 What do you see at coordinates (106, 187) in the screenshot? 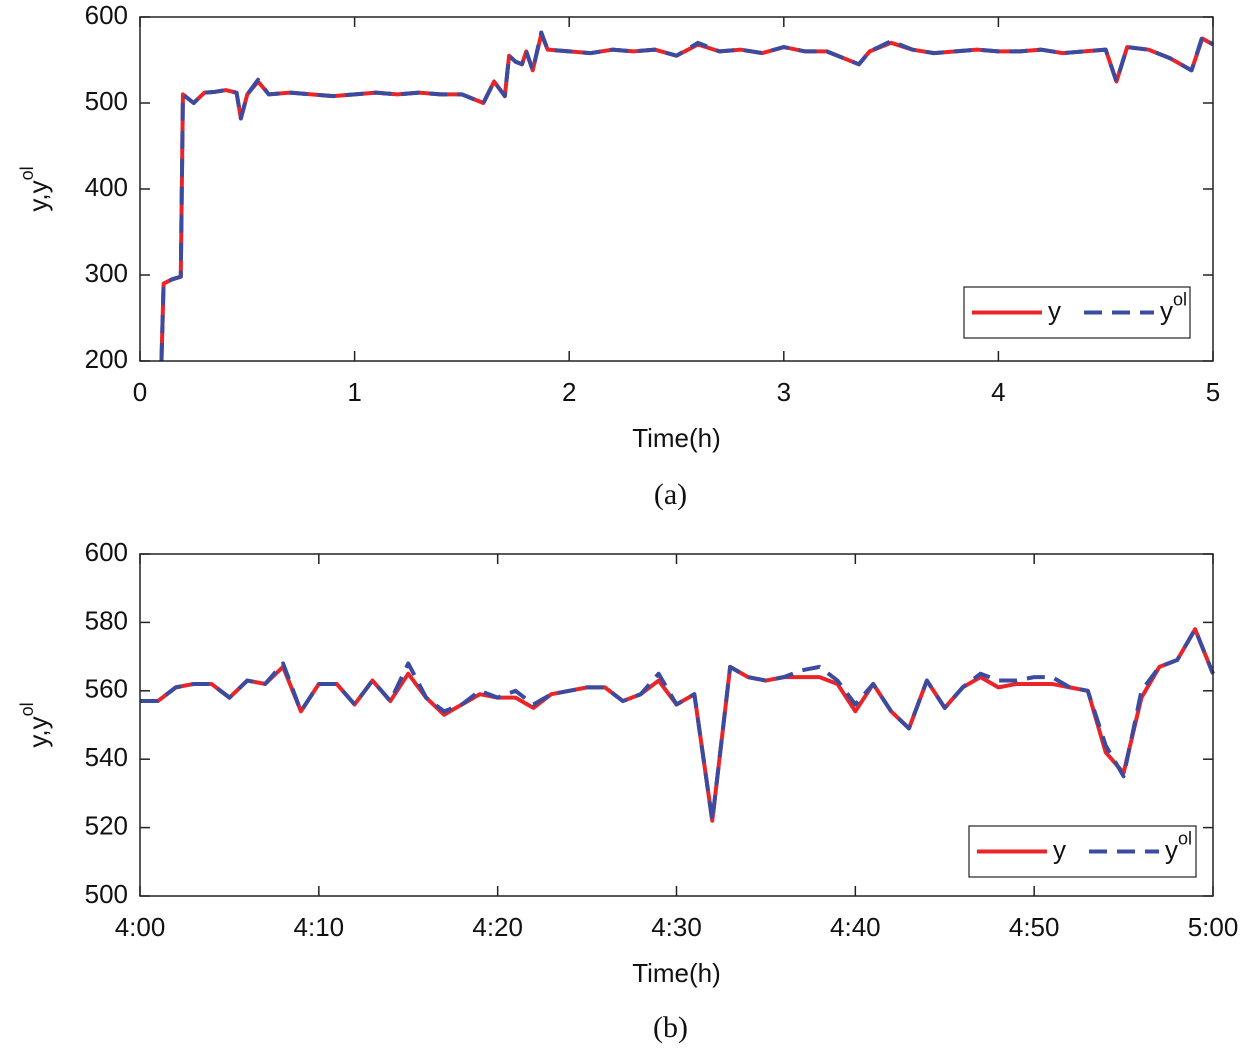
I see `y-tick-label: 400` at bounding box center [106, 187].